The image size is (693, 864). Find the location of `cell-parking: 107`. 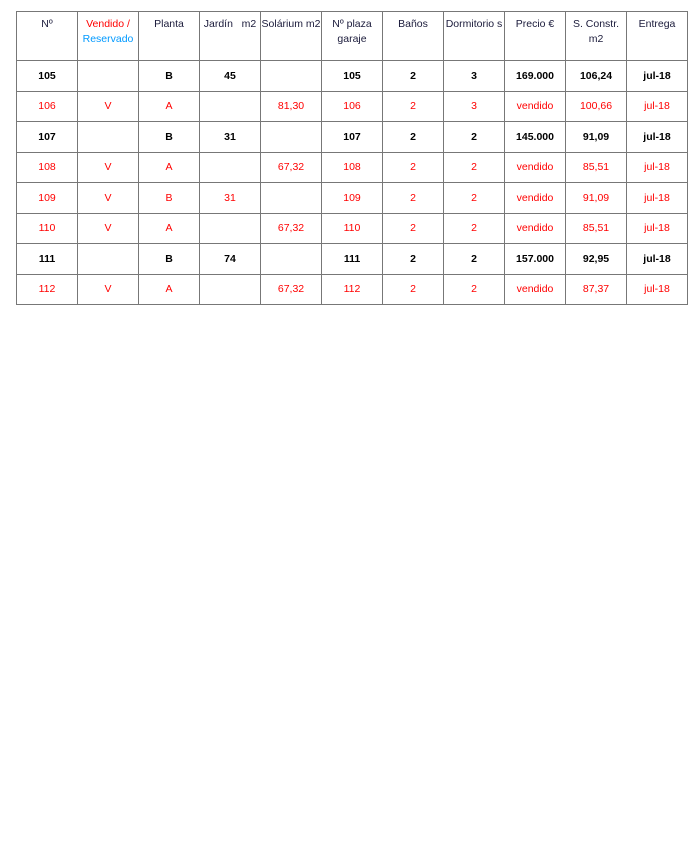

cell-parking: 107 is located at coordinates (352, 137).